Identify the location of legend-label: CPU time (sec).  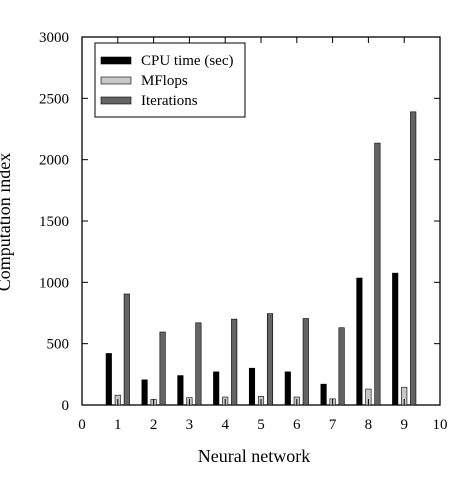
(187, 61).